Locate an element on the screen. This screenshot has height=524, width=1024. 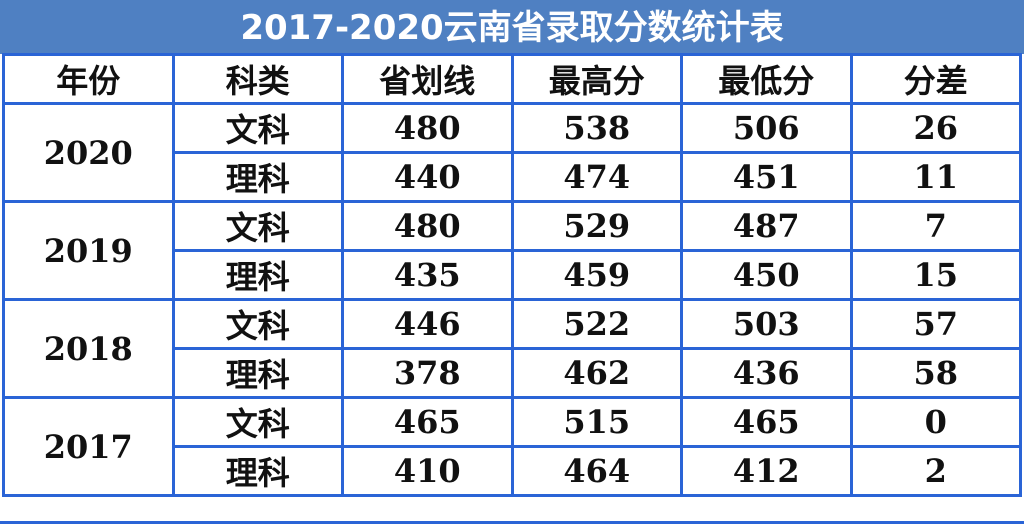
year-cell: 2020 is located at coordinates (88, 152).